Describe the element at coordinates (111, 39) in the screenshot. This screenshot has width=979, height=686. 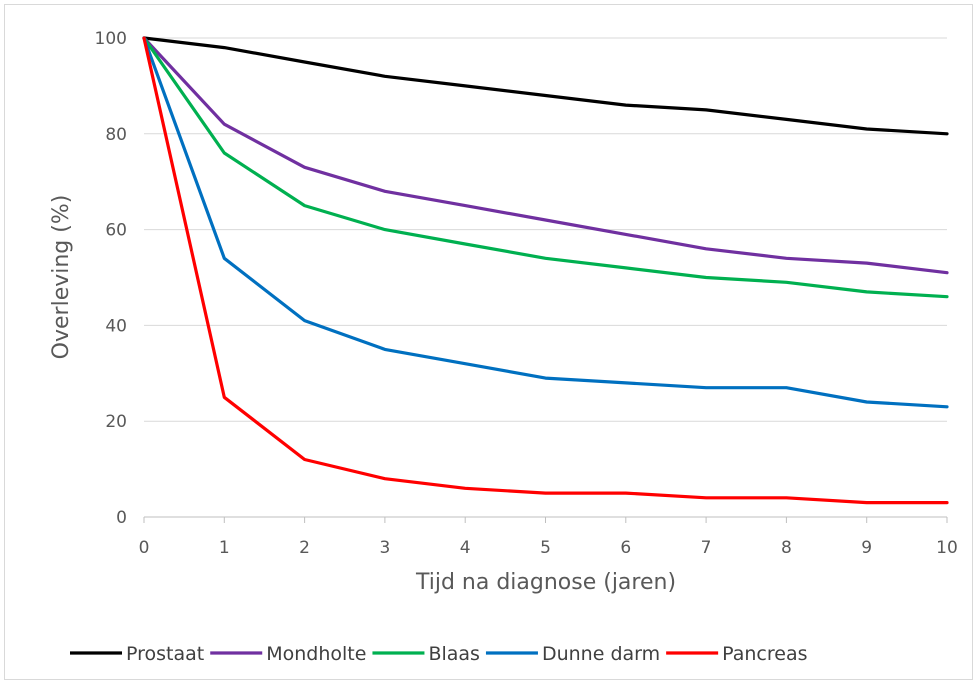
I see `y-tick-label: 100` at that location.